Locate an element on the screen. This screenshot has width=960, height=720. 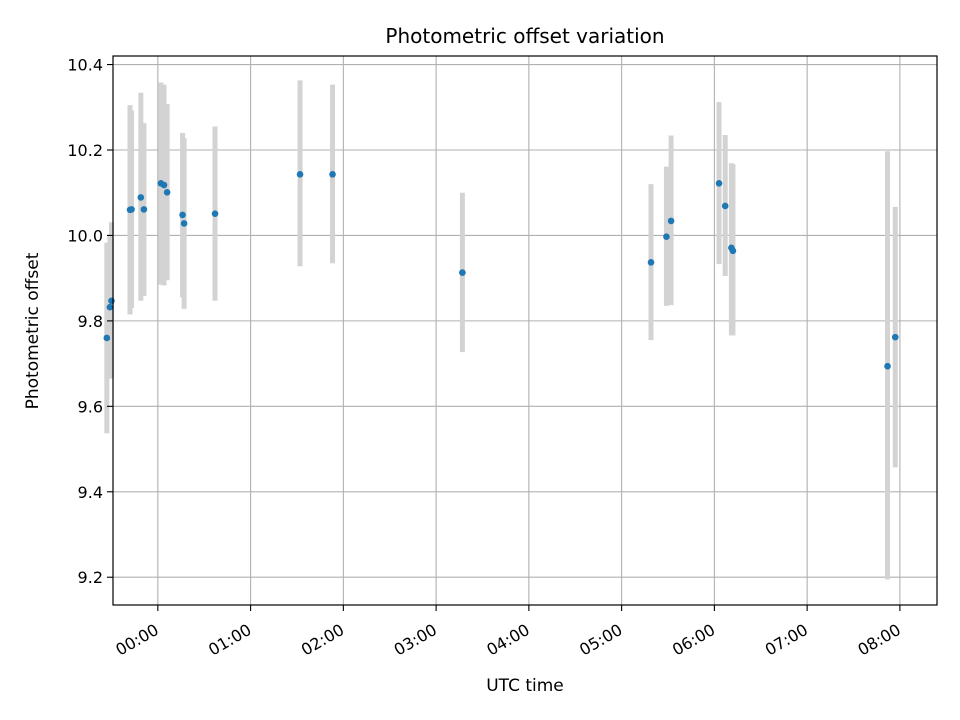
y-tick-label: 9.6 is located at coordinates (90, 406).